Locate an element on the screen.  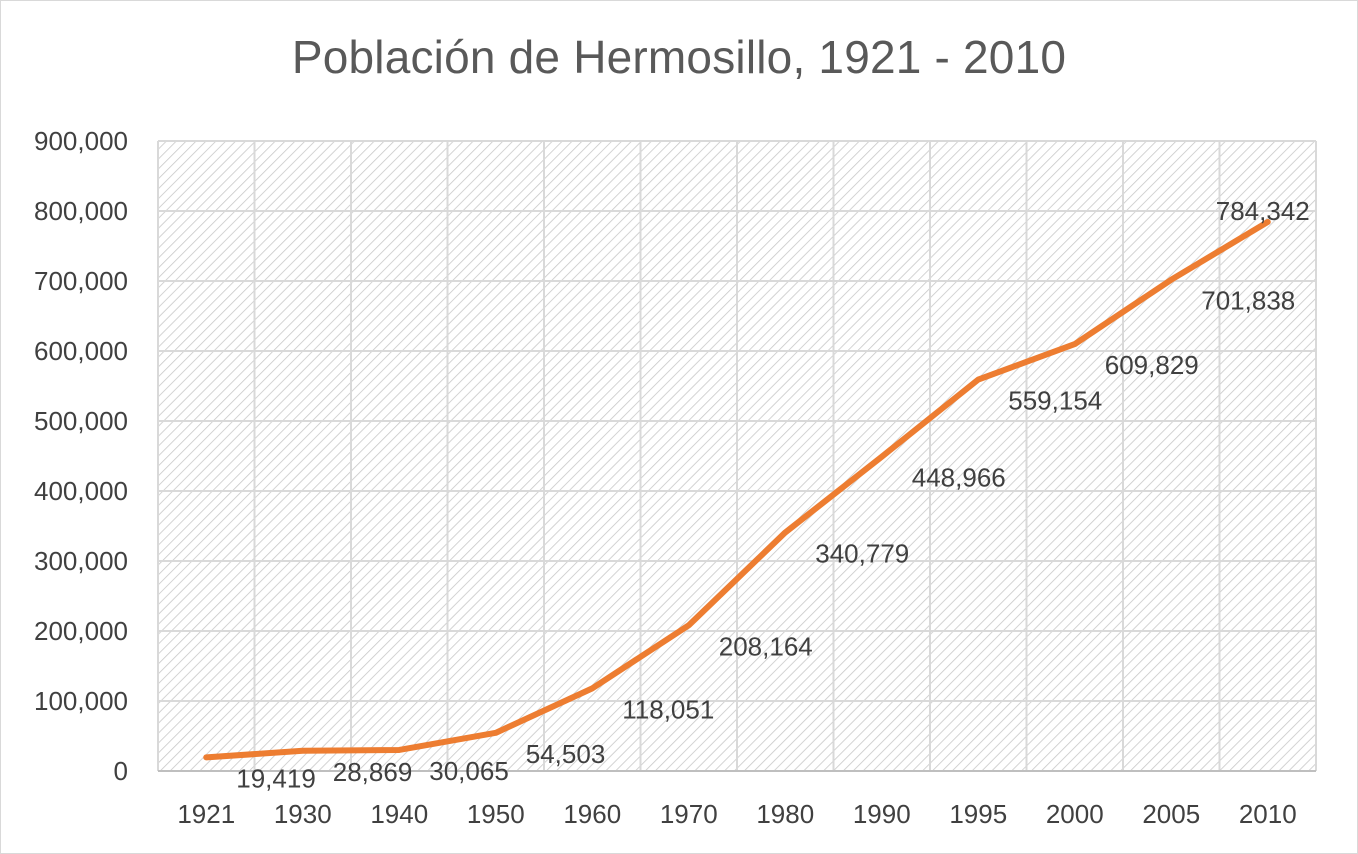
data-label: 208,164 is located at coordinates (766, 646).